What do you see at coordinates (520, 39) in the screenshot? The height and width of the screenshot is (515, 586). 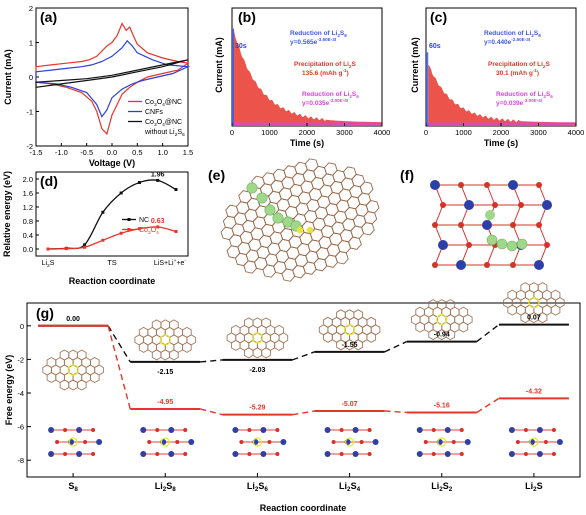 I see `c-annot-red8-eq-part: -2.50E-3t` at bounding box center [520, 39].